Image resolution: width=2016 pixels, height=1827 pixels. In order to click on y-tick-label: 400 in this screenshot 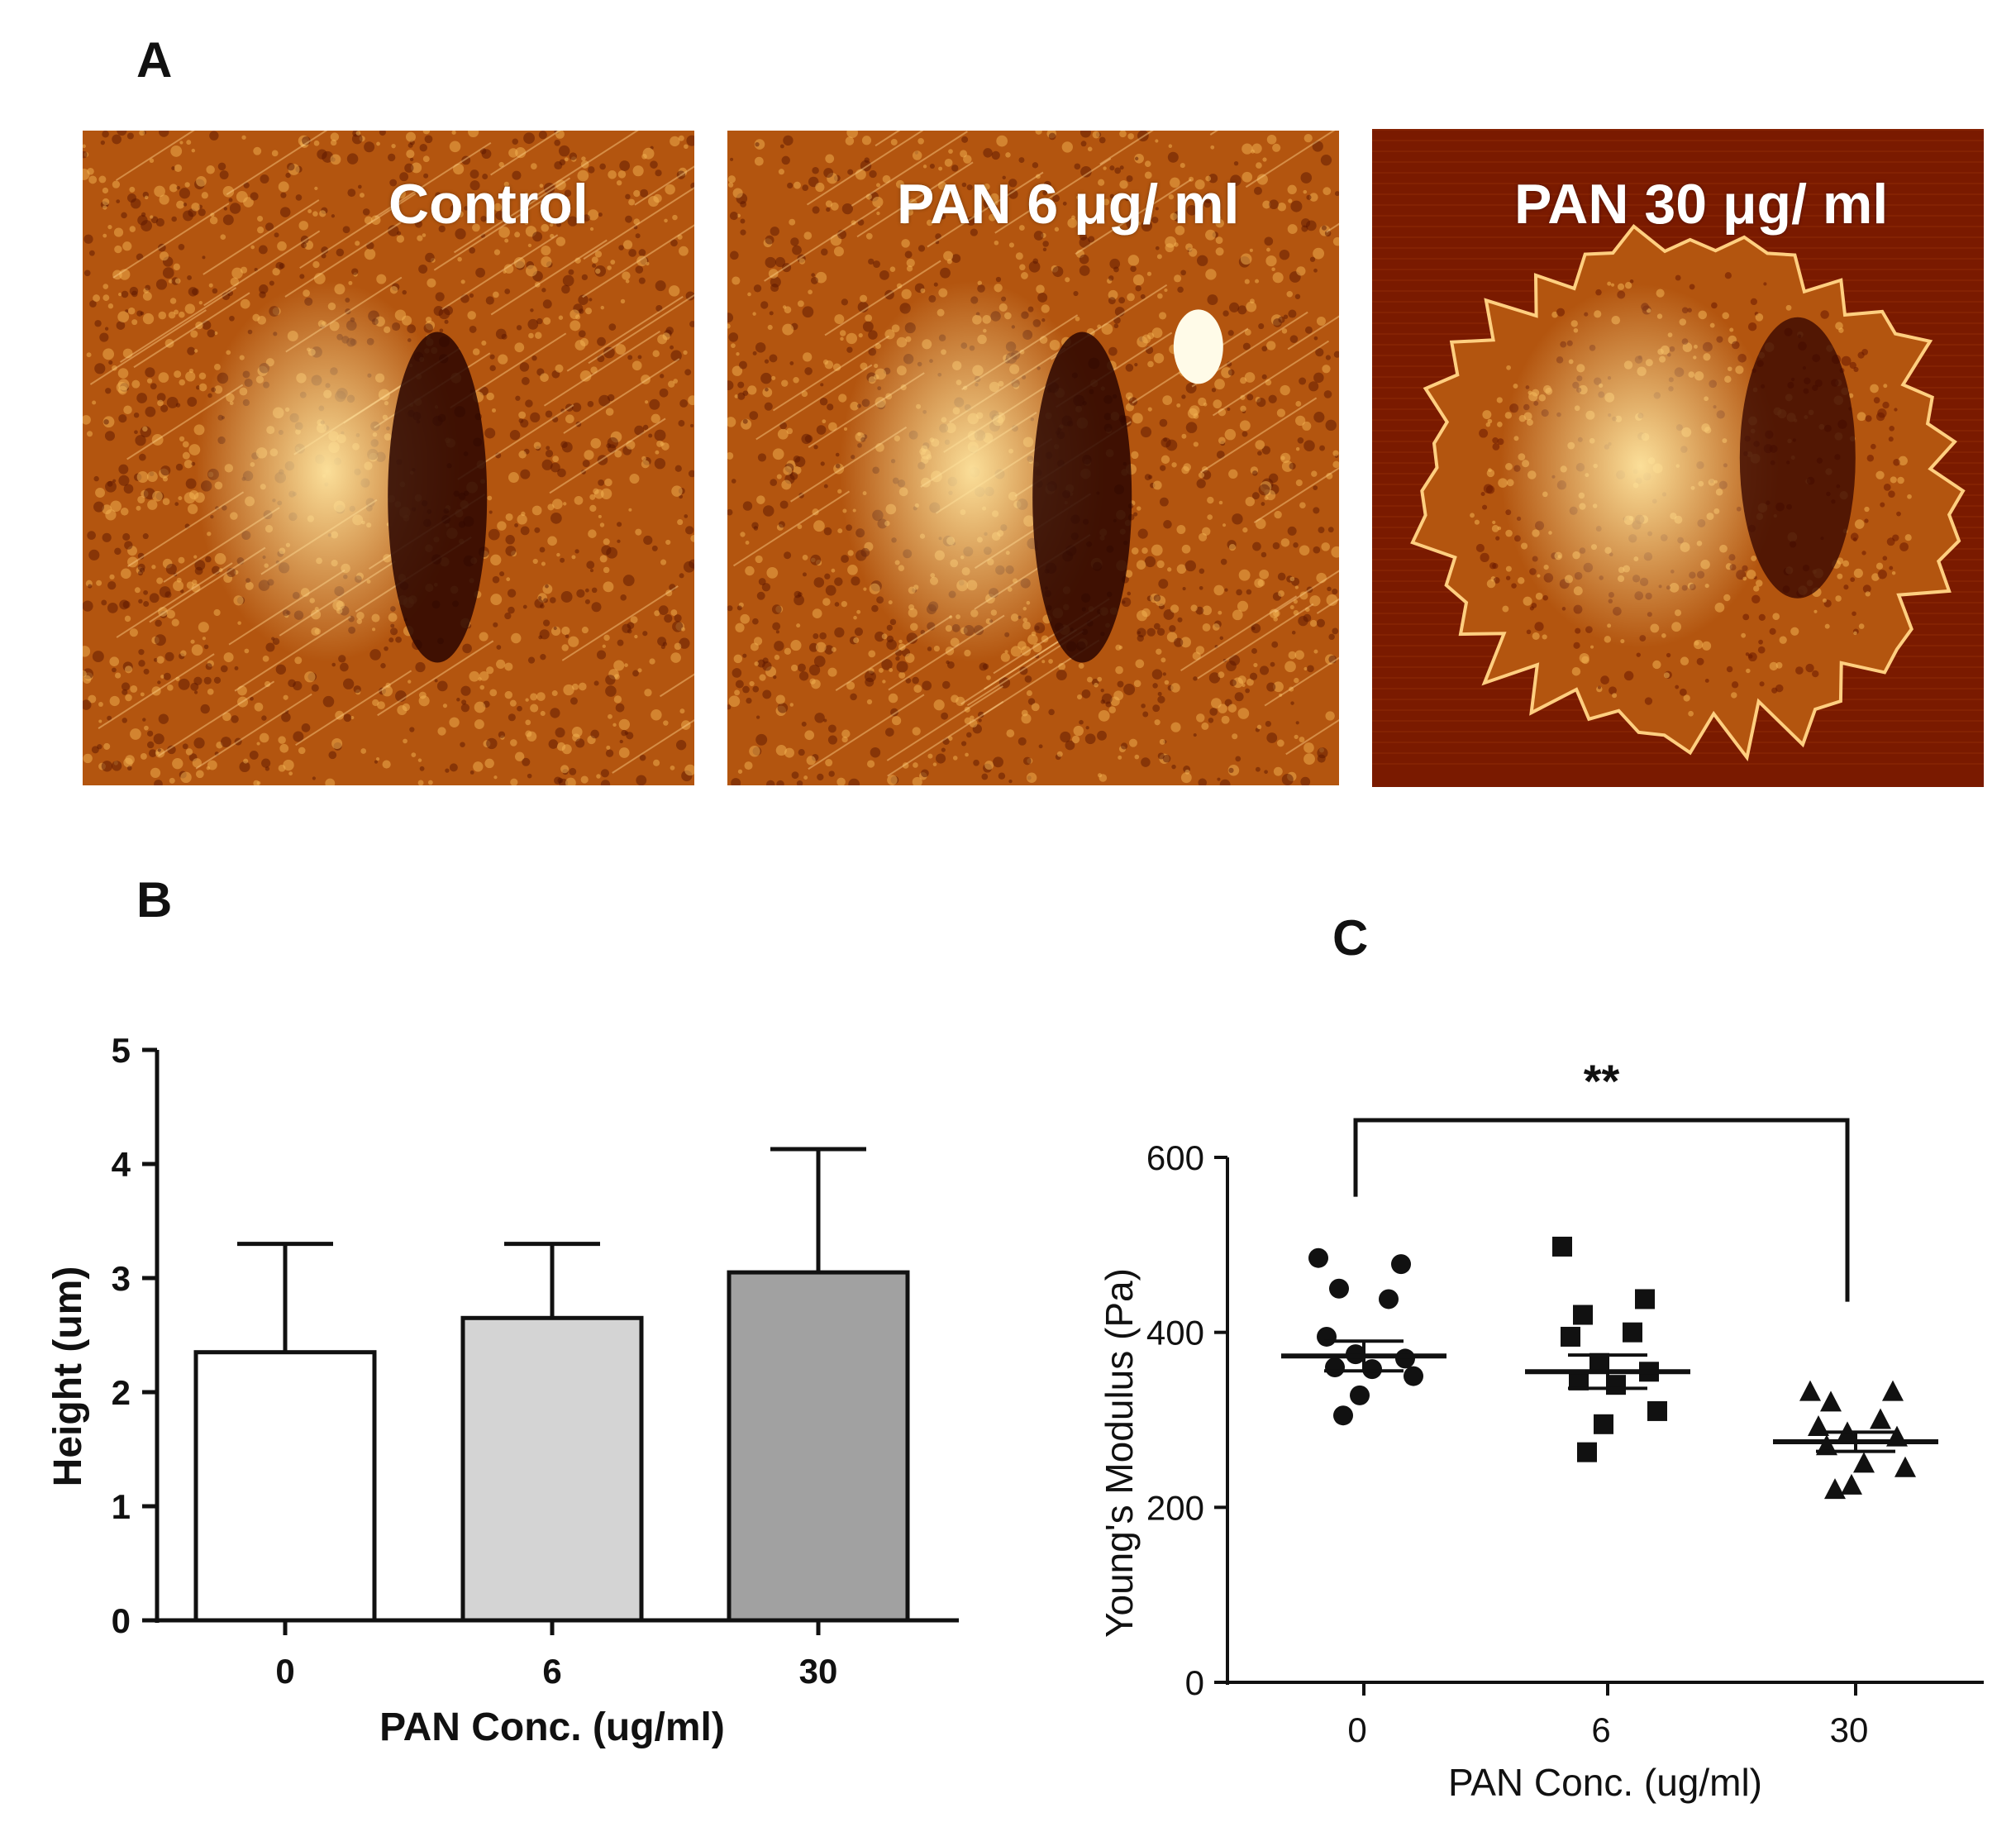, I will do `click(1175, 1333)`.